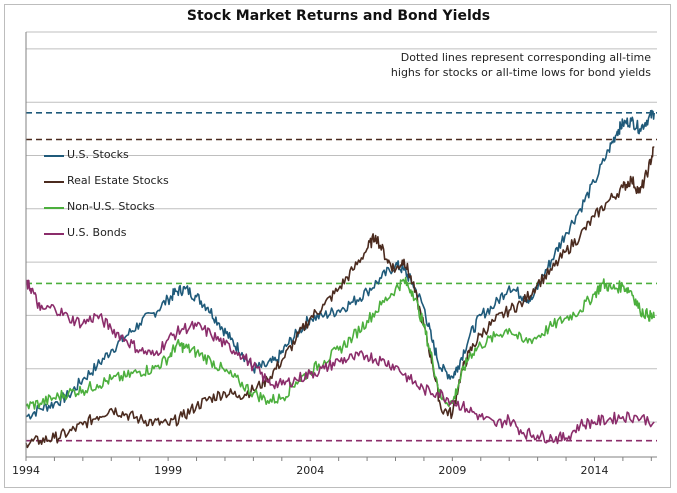  I want to click on legend-item-real-estate-stocks: Real Estate Stocks, so click(106, 187).